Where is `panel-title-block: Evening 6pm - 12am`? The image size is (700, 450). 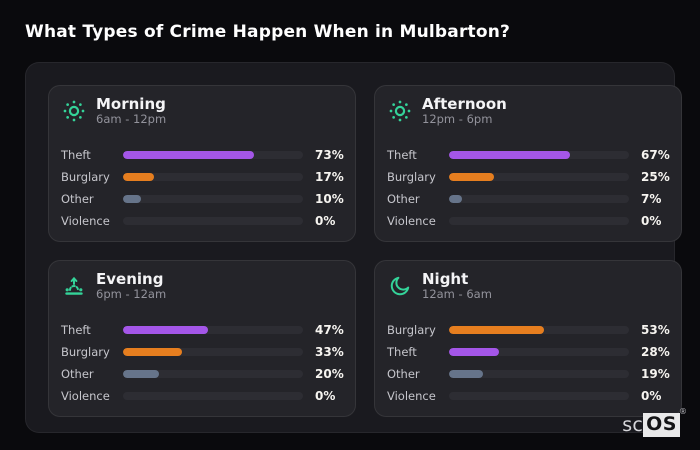 panel-title-block: Evening 6pm - 12am is located at coordinates (131, 286).